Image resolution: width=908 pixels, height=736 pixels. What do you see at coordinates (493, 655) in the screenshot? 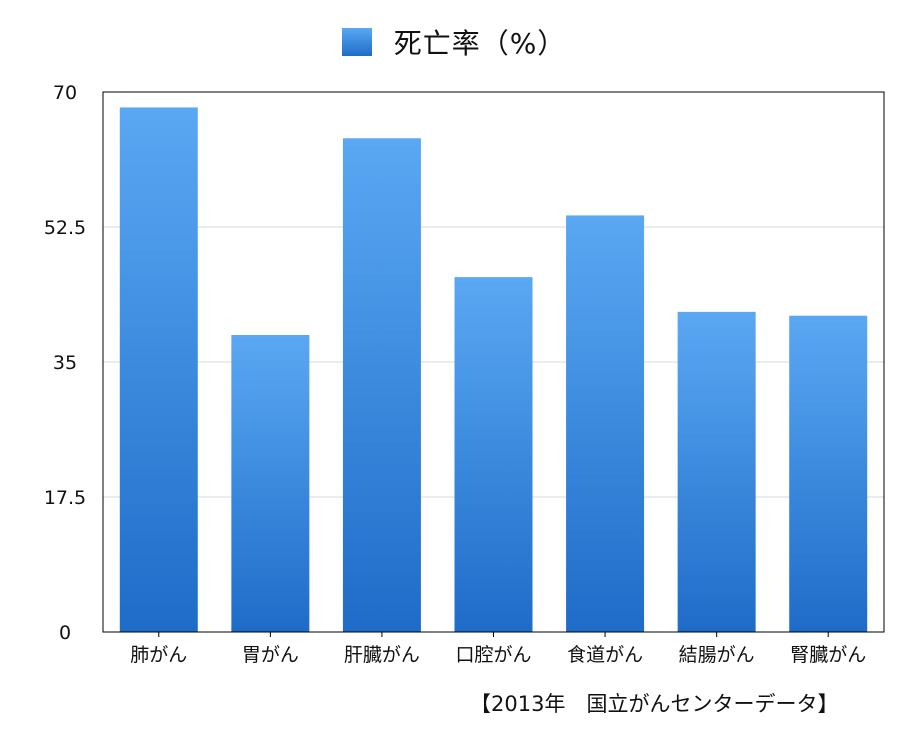
I see `x-tick-label: 口腔がん` at bounding box center [493, 655].